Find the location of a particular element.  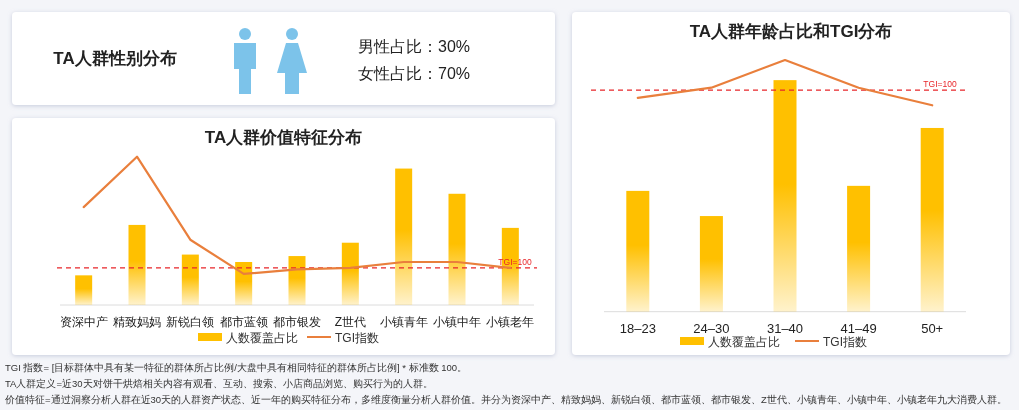

x-tick-label: 24–30 is located at coordinates (711, 328).